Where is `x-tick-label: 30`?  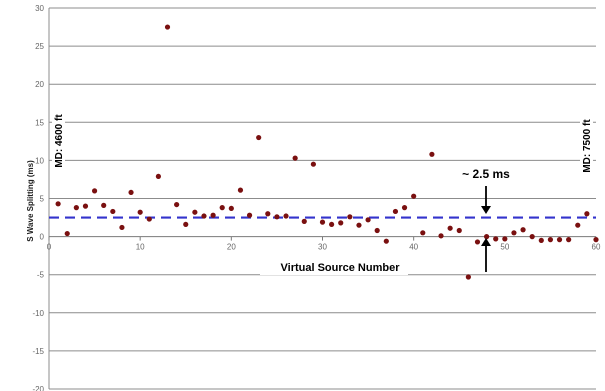 x-tick-label: 30 is located at coordinates (322, 247).